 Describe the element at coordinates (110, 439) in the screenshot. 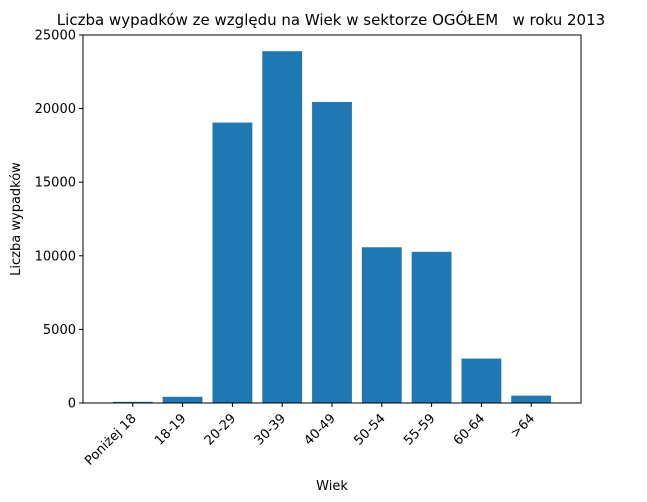

I see `x-tick-label-0: Poniżej 18` at that location.